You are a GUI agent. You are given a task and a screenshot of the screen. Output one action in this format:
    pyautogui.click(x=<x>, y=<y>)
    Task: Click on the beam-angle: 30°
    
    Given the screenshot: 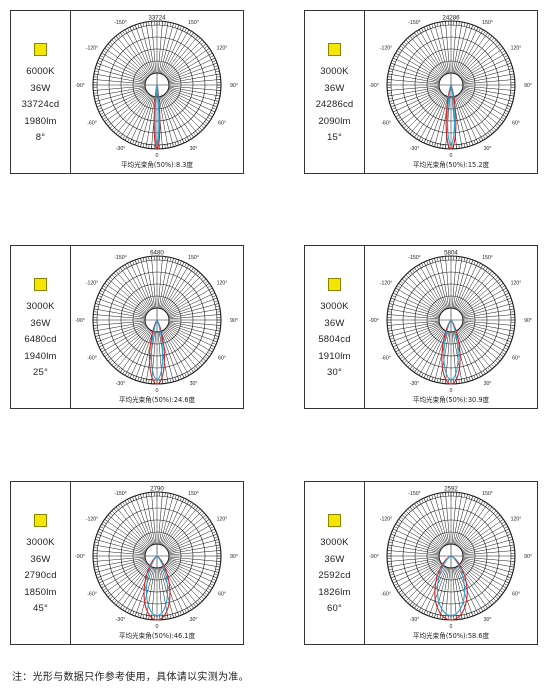 What is the action you would take?
    pyautogui.click(x=334, y=372)
    